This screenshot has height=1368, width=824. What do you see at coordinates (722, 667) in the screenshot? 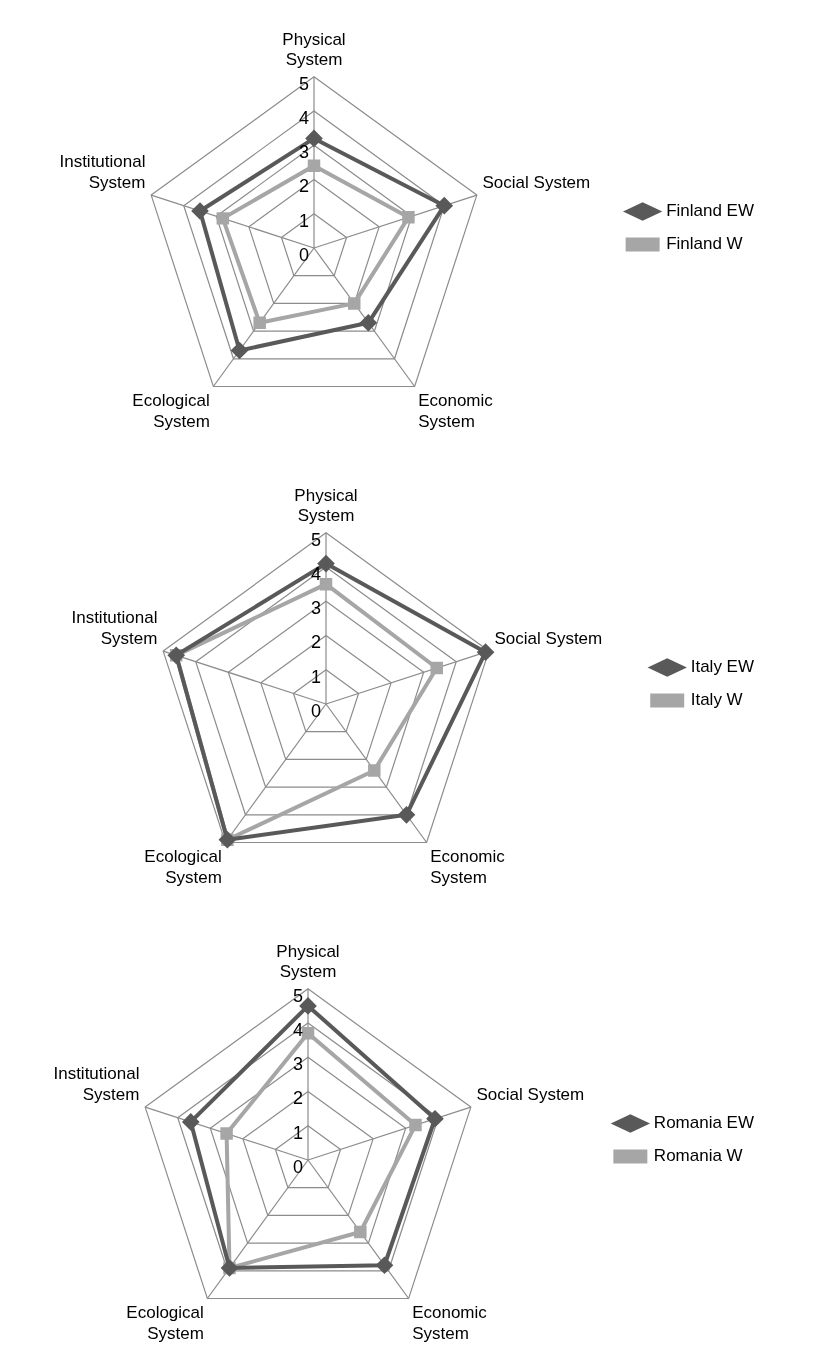
I see `legend-label: Italy EW` at bounding box center [722, 667].